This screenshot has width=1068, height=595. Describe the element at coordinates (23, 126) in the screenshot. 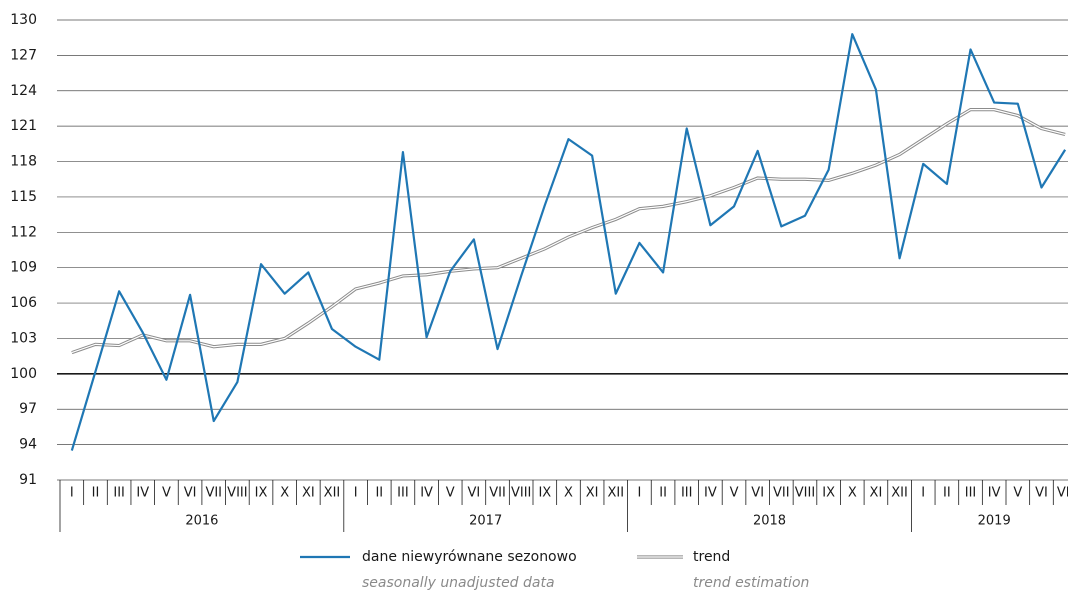

I see `y-tick-label: 121` at that location.